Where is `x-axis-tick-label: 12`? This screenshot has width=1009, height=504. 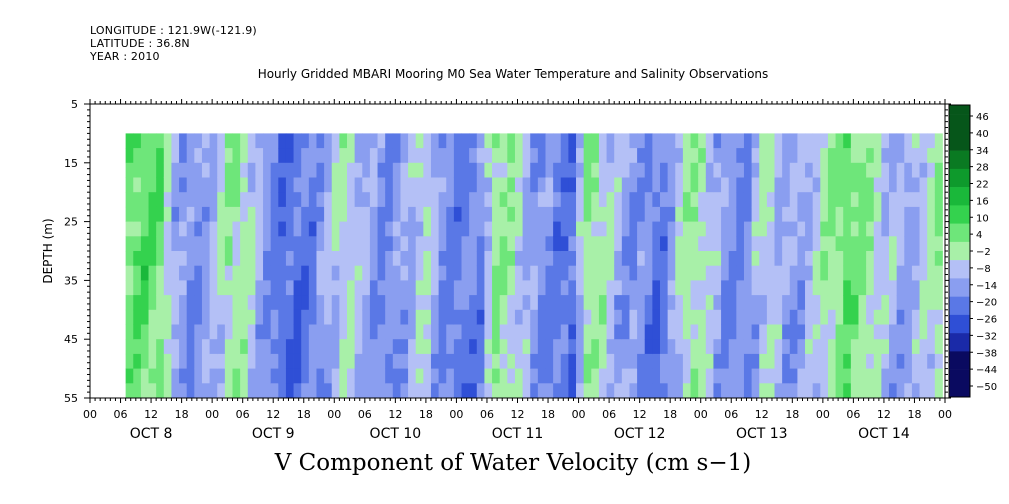
x-axis-tick-label: 12 is located at coordinates (273, 414).